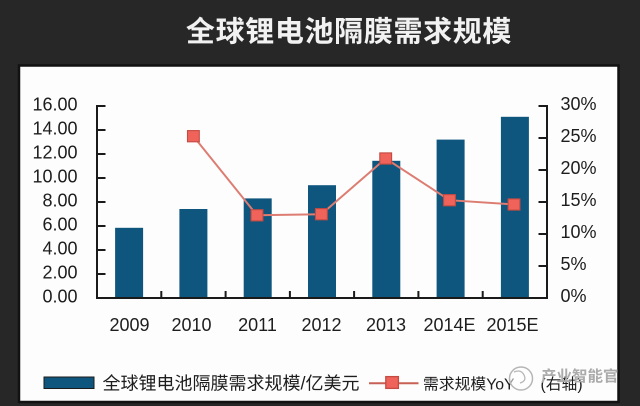 This screenshot has height=406, width=640. Describe the element at coordinates (129, 324) in the screenshot. I see `svg-text: 2009` at that location.